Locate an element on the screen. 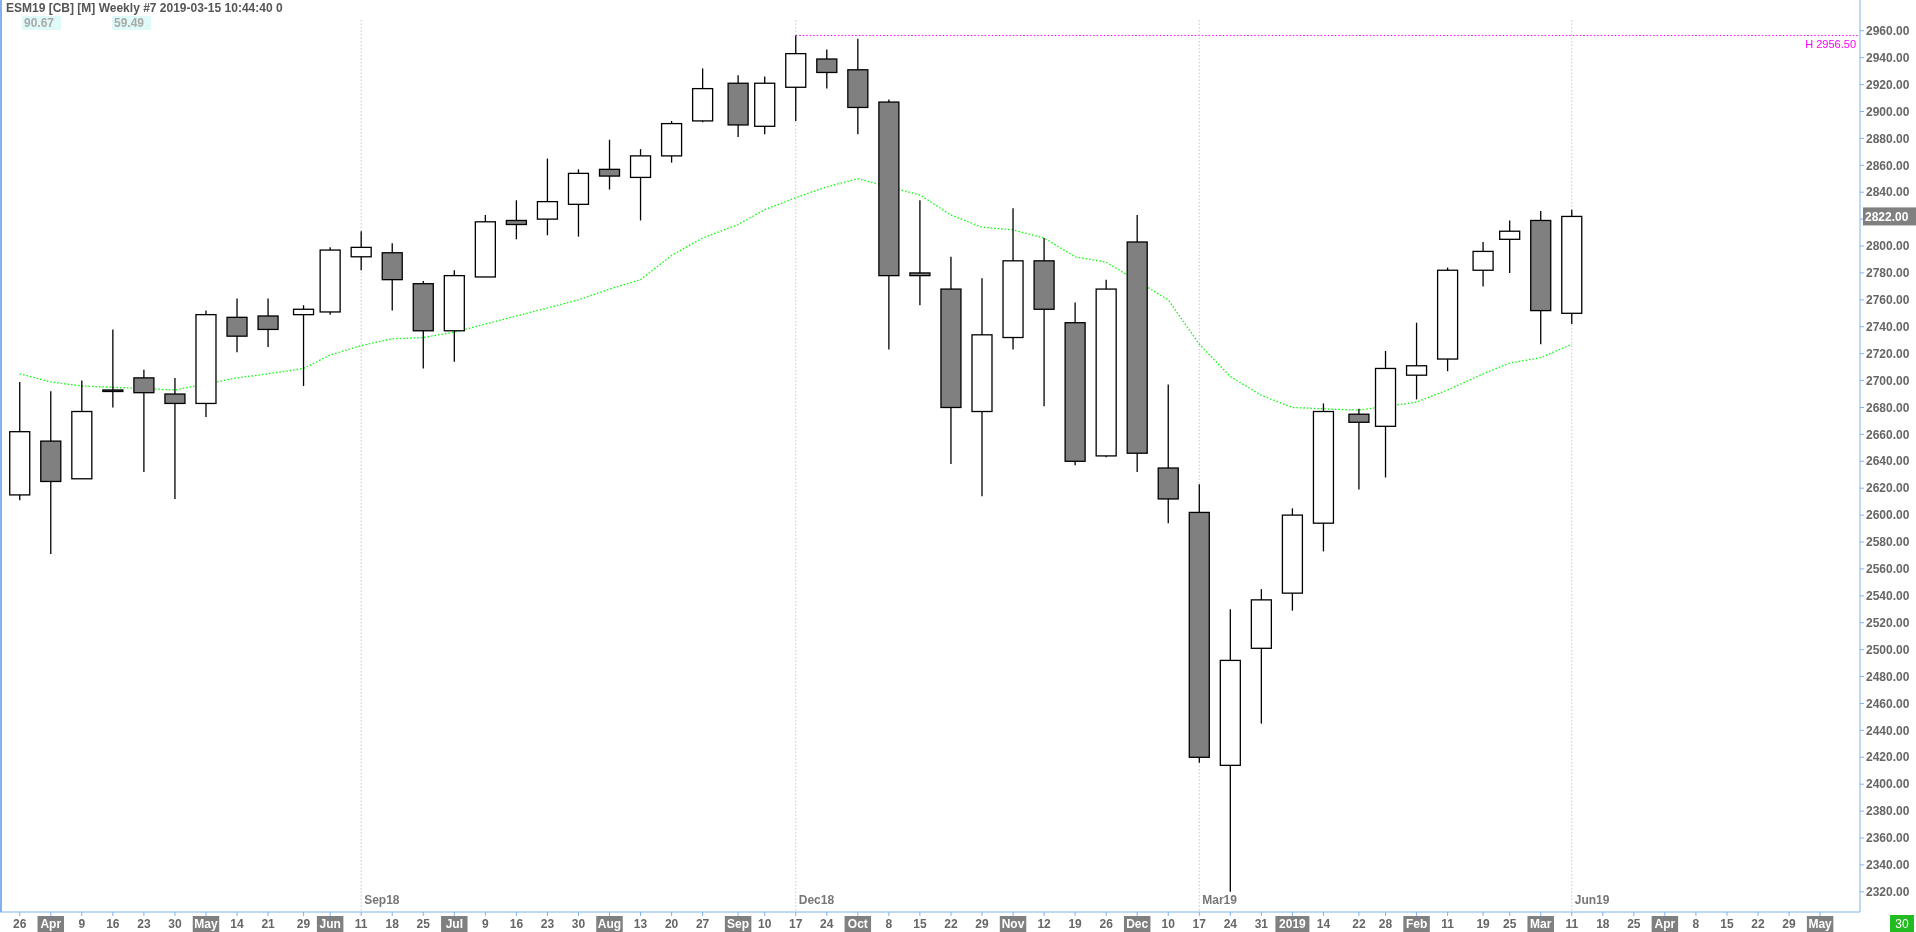  y-tick-label: 2940.00 is located at coordinates (1888, 57).